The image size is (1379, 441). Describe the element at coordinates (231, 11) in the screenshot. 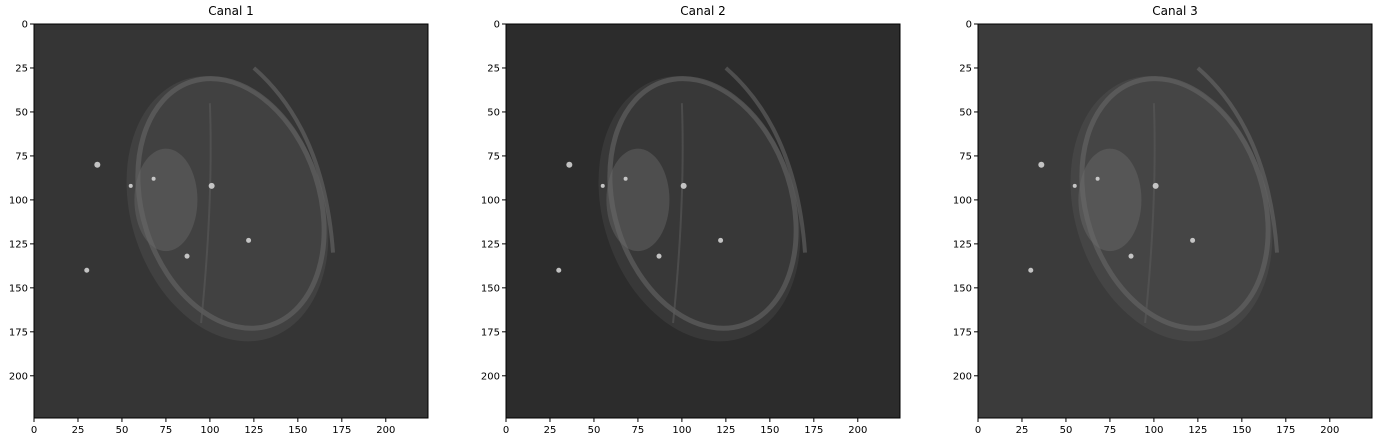

I see `panel-title: Canal 1` at that location.